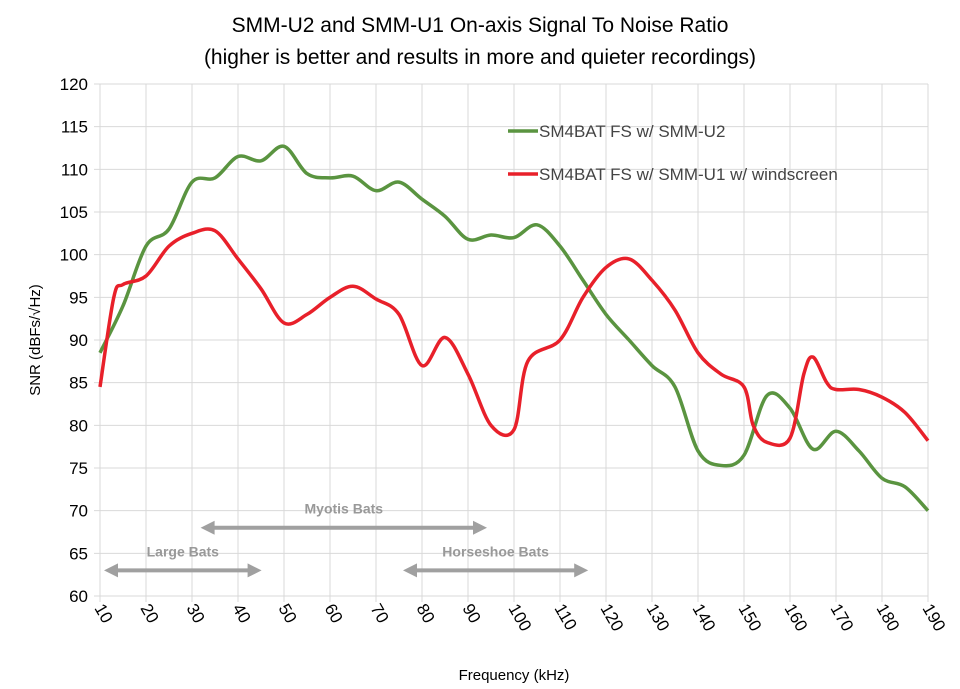 The height and width of the screenshot is (689, 960). What do you see at coordinates (78, 340) in the screenshot?
I see `y-tick-label: 90` at bounding box center [78, 340].